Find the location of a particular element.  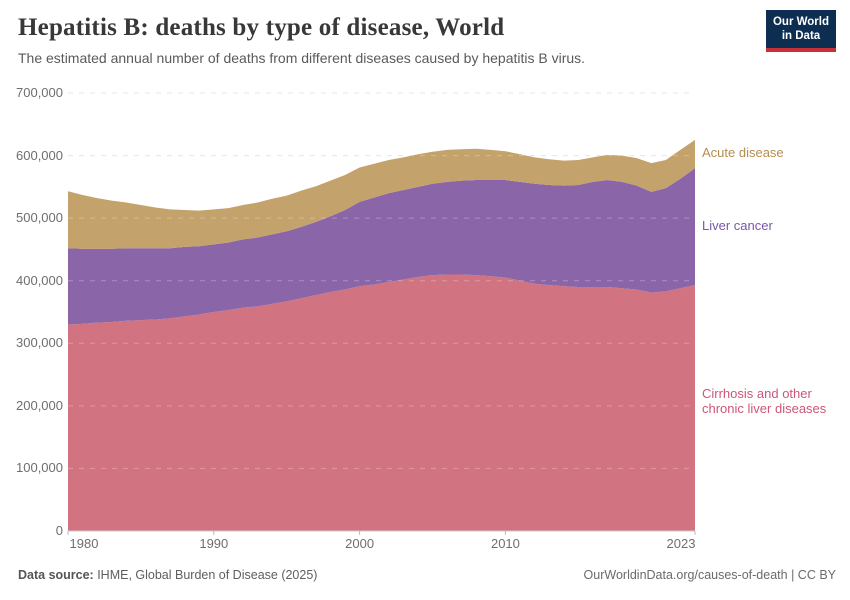

x-tick-label: 1990 is located at coordinates (214, 543).